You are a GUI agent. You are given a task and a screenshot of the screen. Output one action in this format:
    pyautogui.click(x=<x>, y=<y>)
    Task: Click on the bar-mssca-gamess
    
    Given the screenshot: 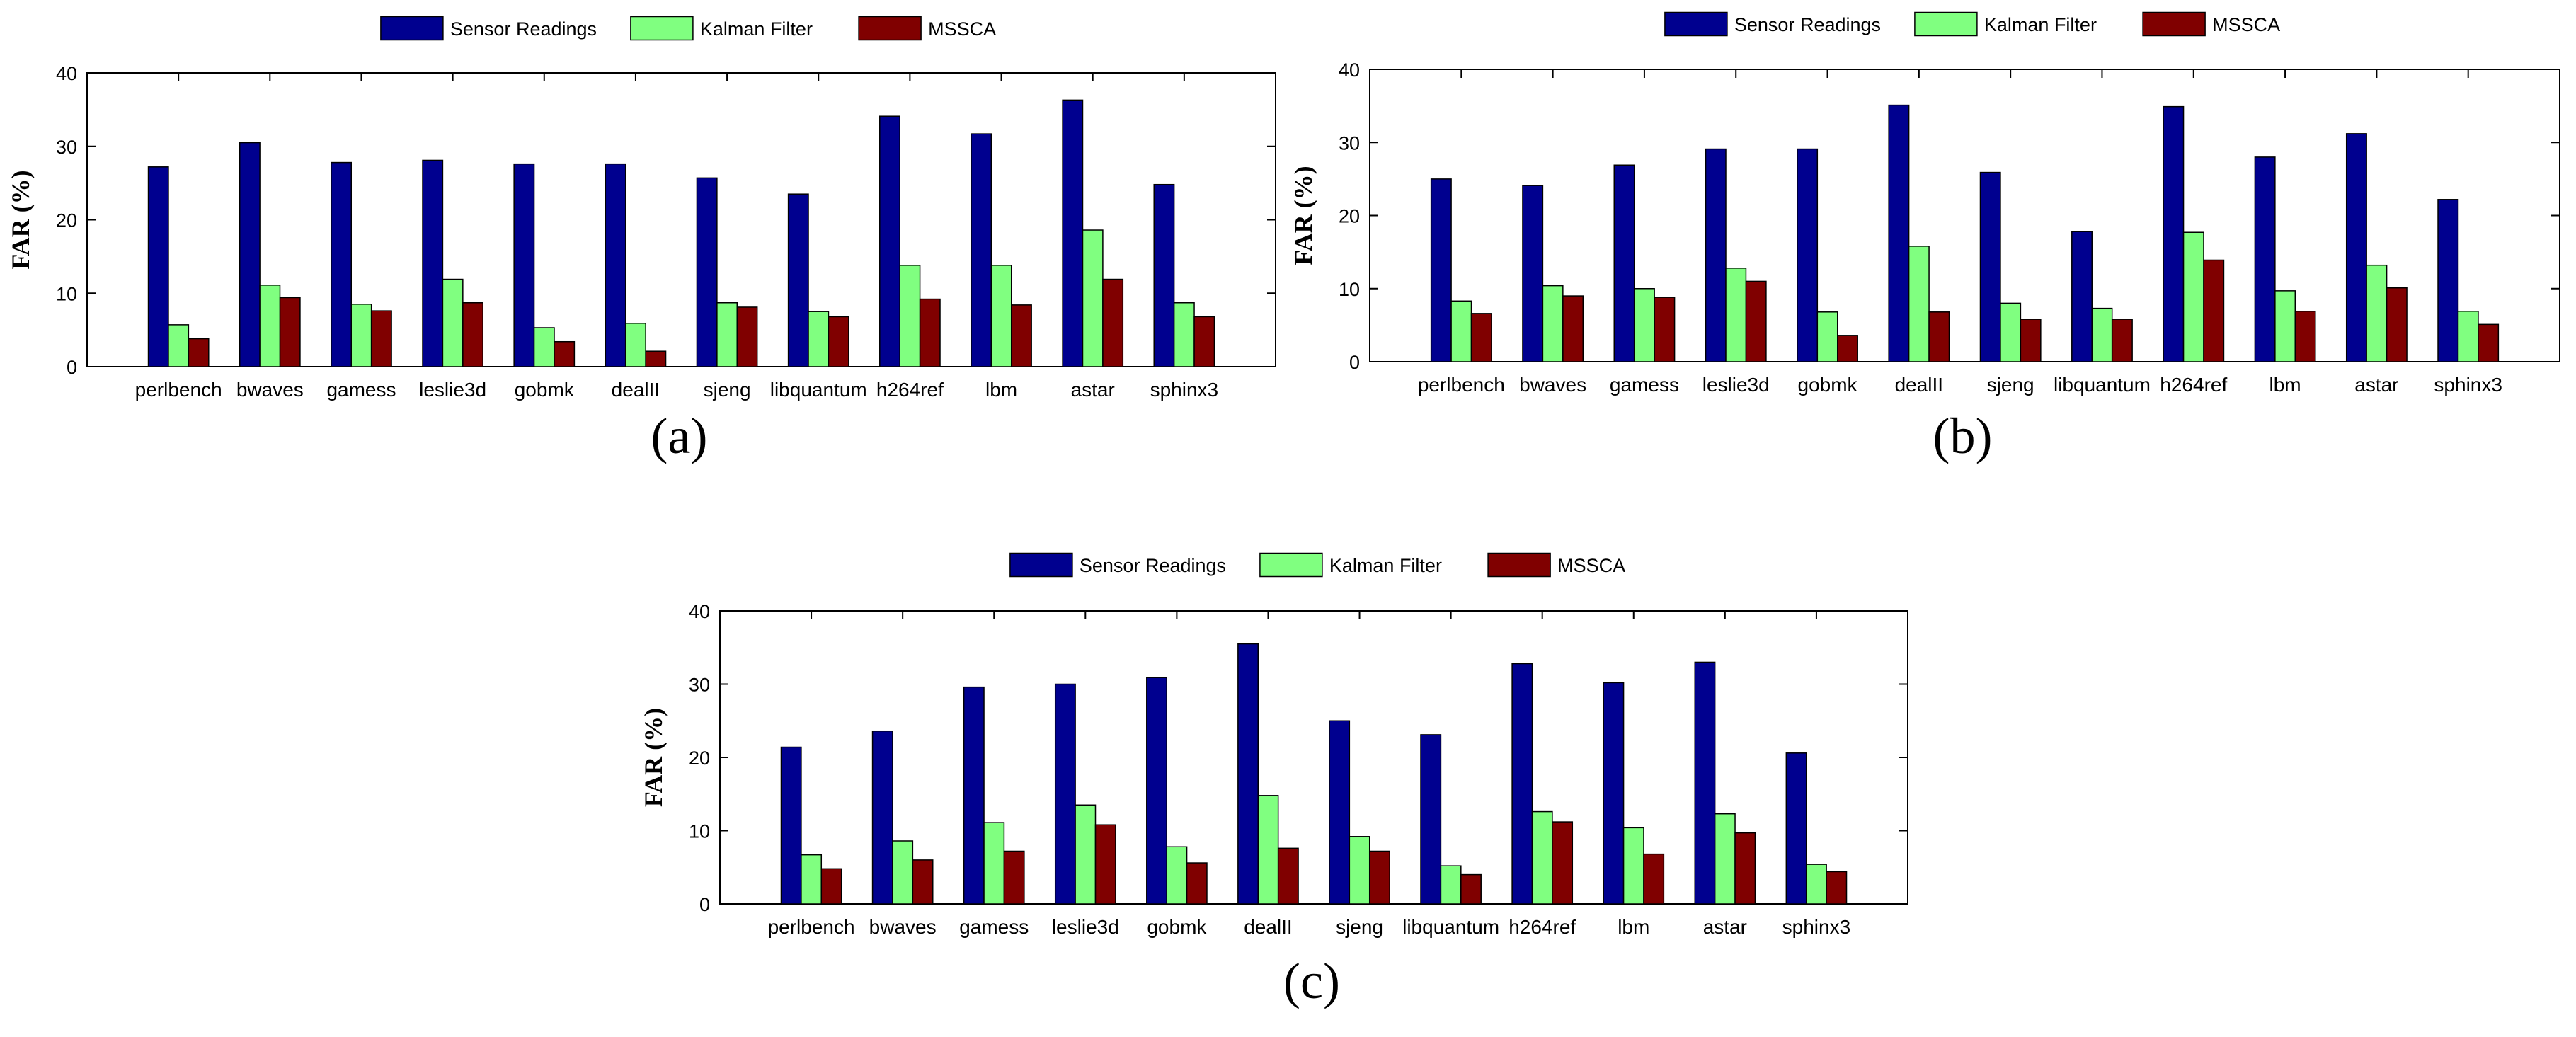 What is the action you would take?
    pyautogui.click(x=1665, y=329)
    